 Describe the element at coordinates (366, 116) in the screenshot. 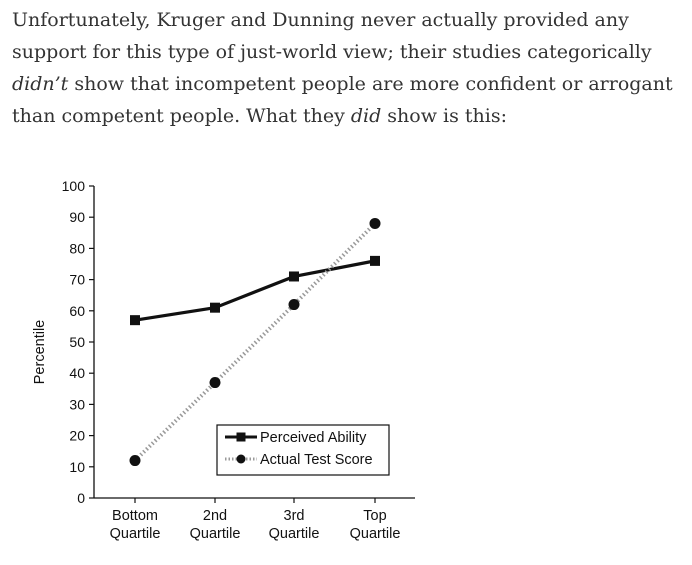

I see `paragraph-emphasis-2: did` at that location.